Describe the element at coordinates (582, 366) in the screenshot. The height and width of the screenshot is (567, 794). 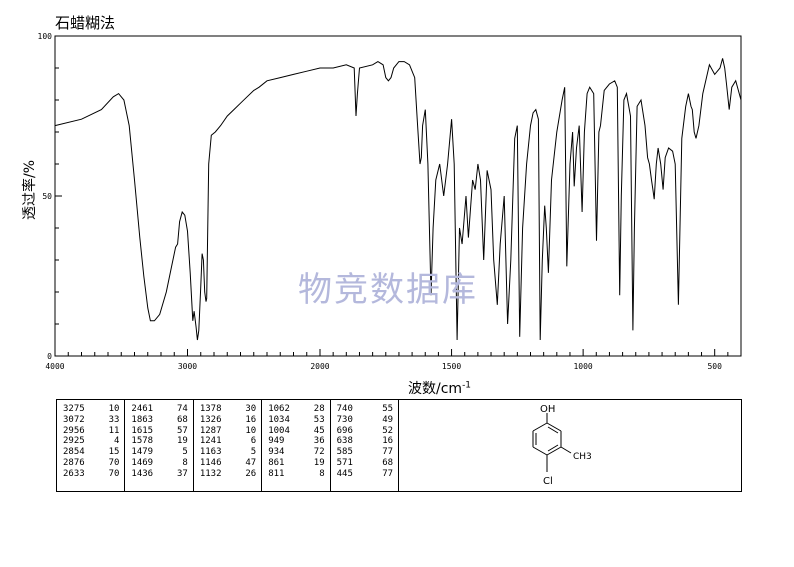
I see `x-tick-label: 1000` at that location.